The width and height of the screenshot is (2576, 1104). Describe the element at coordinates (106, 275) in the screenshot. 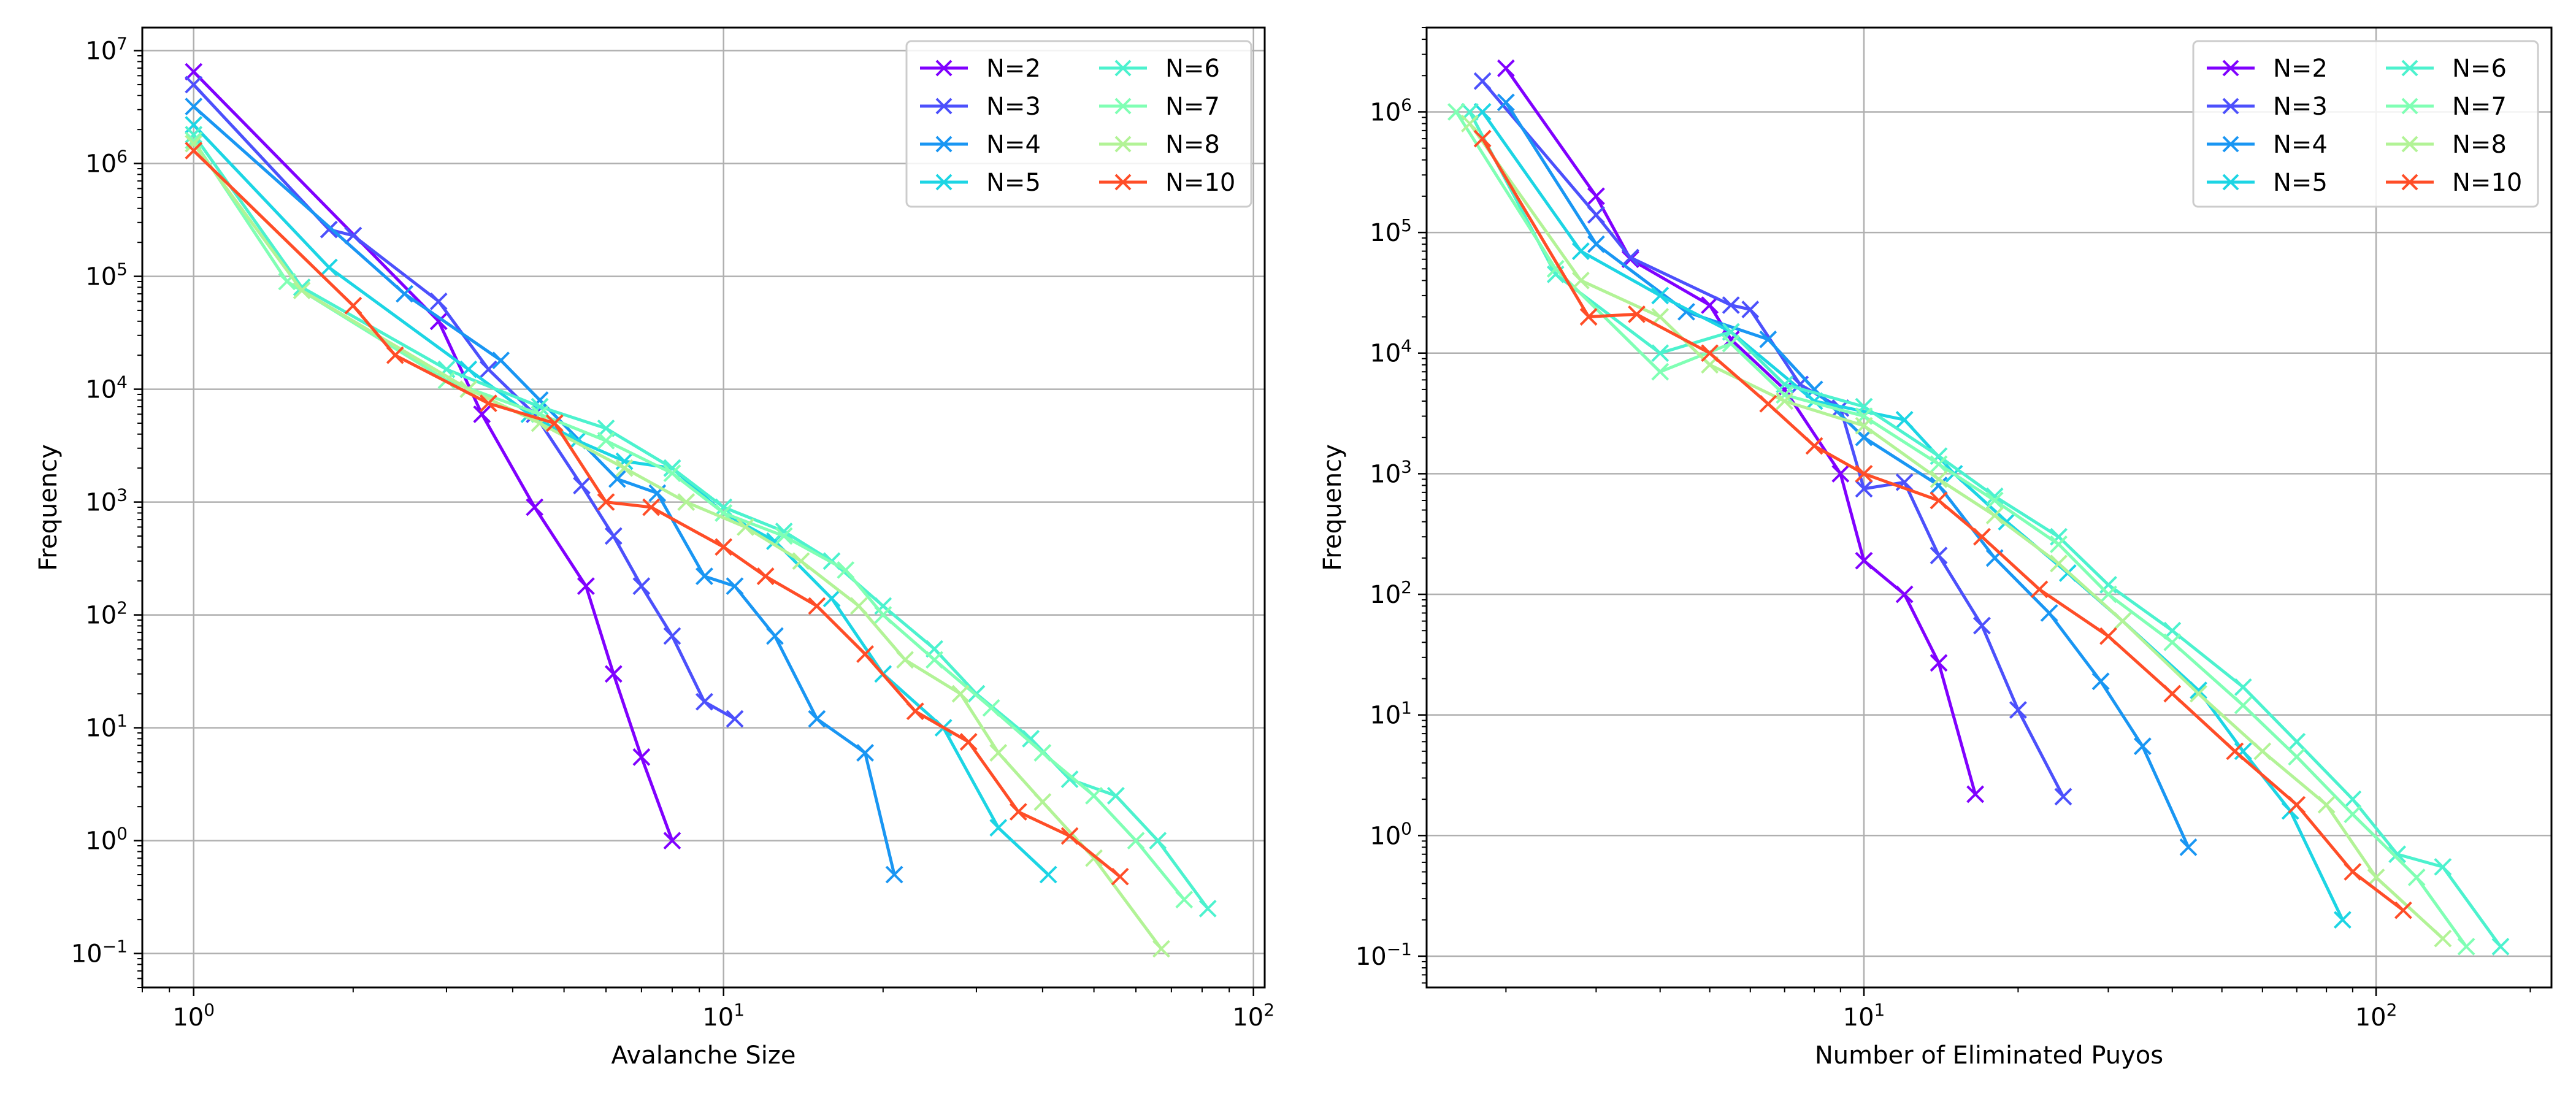

I see `y-tick-label: 10⁵` at that location.